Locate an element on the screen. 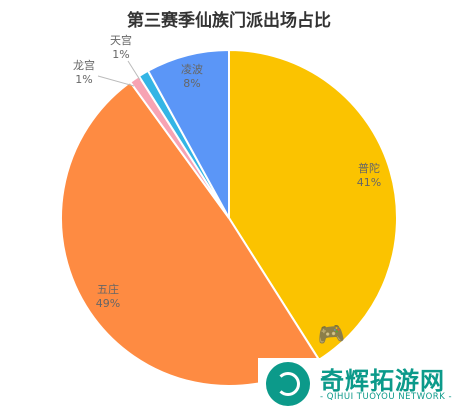 The height and width of the screenshot is (410, 458). slice-label-2: 龙宫 is located at coordinates (84, 65).